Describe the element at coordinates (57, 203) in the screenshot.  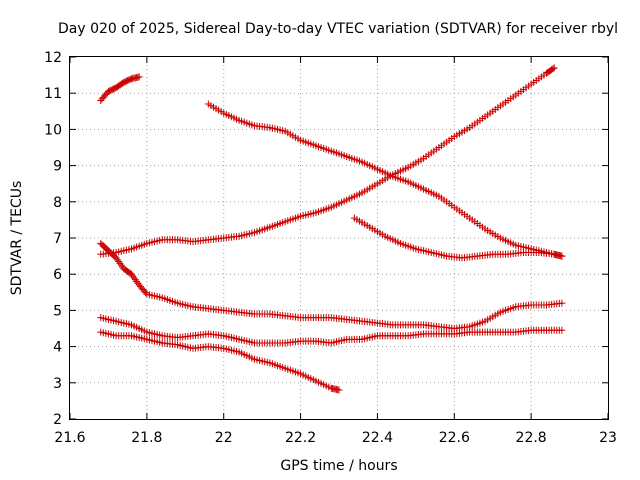
I see `y-tick-label: 8` at that location.